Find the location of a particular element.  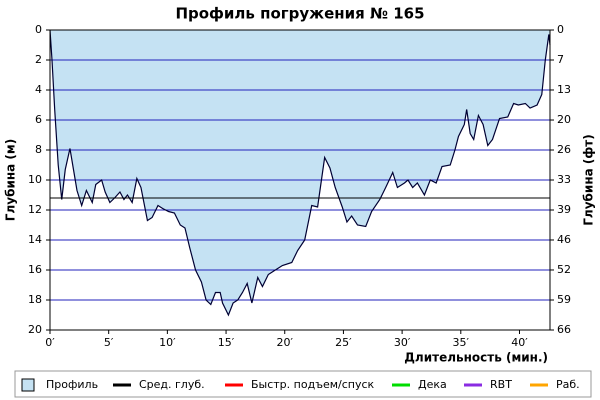

x-tick-label: 15′ is located at coordinates (226, 342).